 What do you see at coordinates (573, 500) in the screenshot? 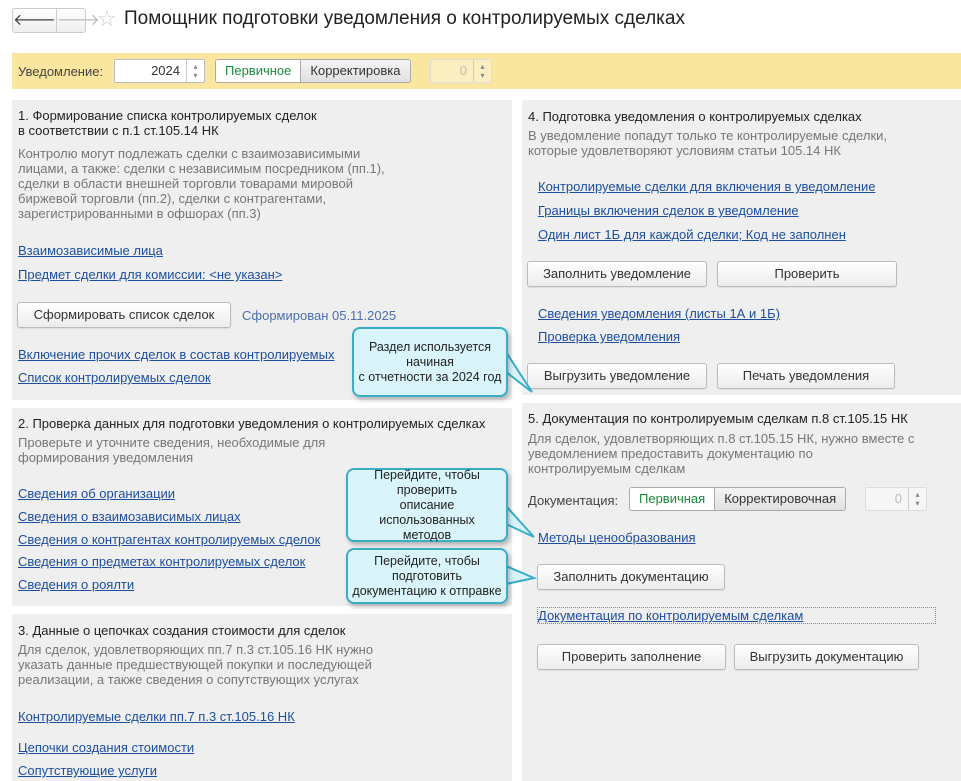
I see `documentation-label: Документация:` at bounding box center [573, 500].